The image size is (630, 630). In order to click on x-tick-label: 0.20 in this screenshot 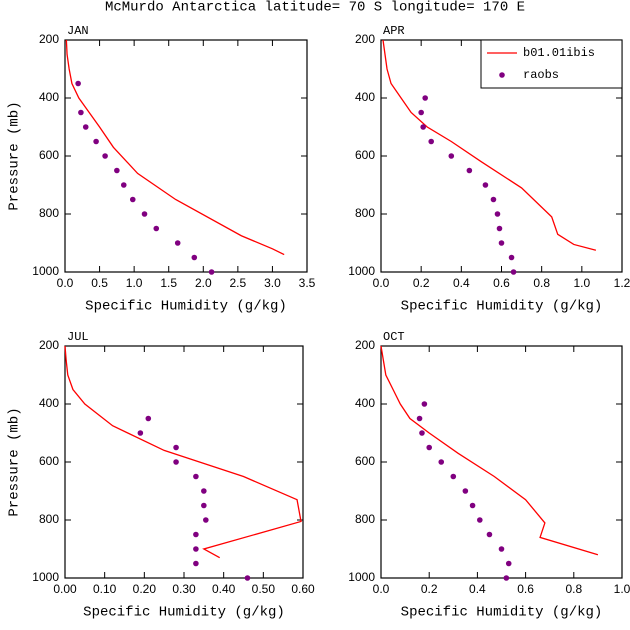, I will do `click(145, 589)`.